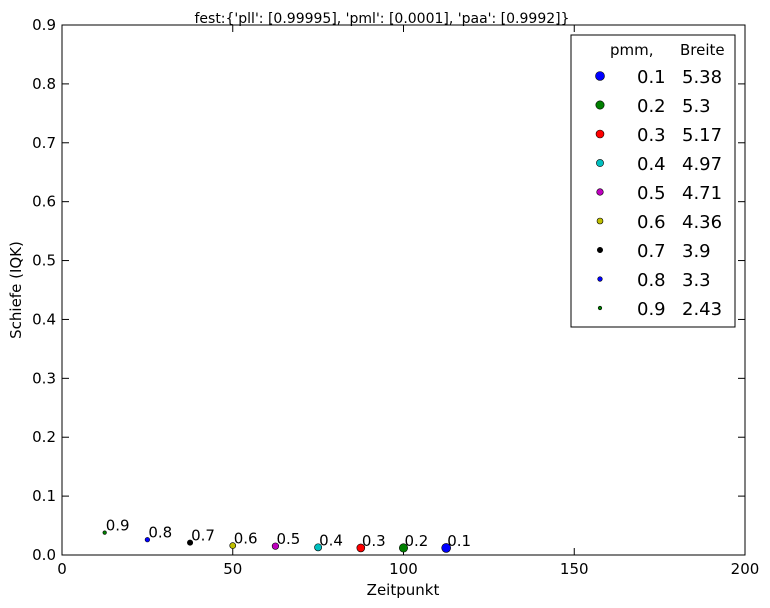 This screenshot has height=608, width=770. I want to click on data-point-label: 0.5, so click(288, 539).